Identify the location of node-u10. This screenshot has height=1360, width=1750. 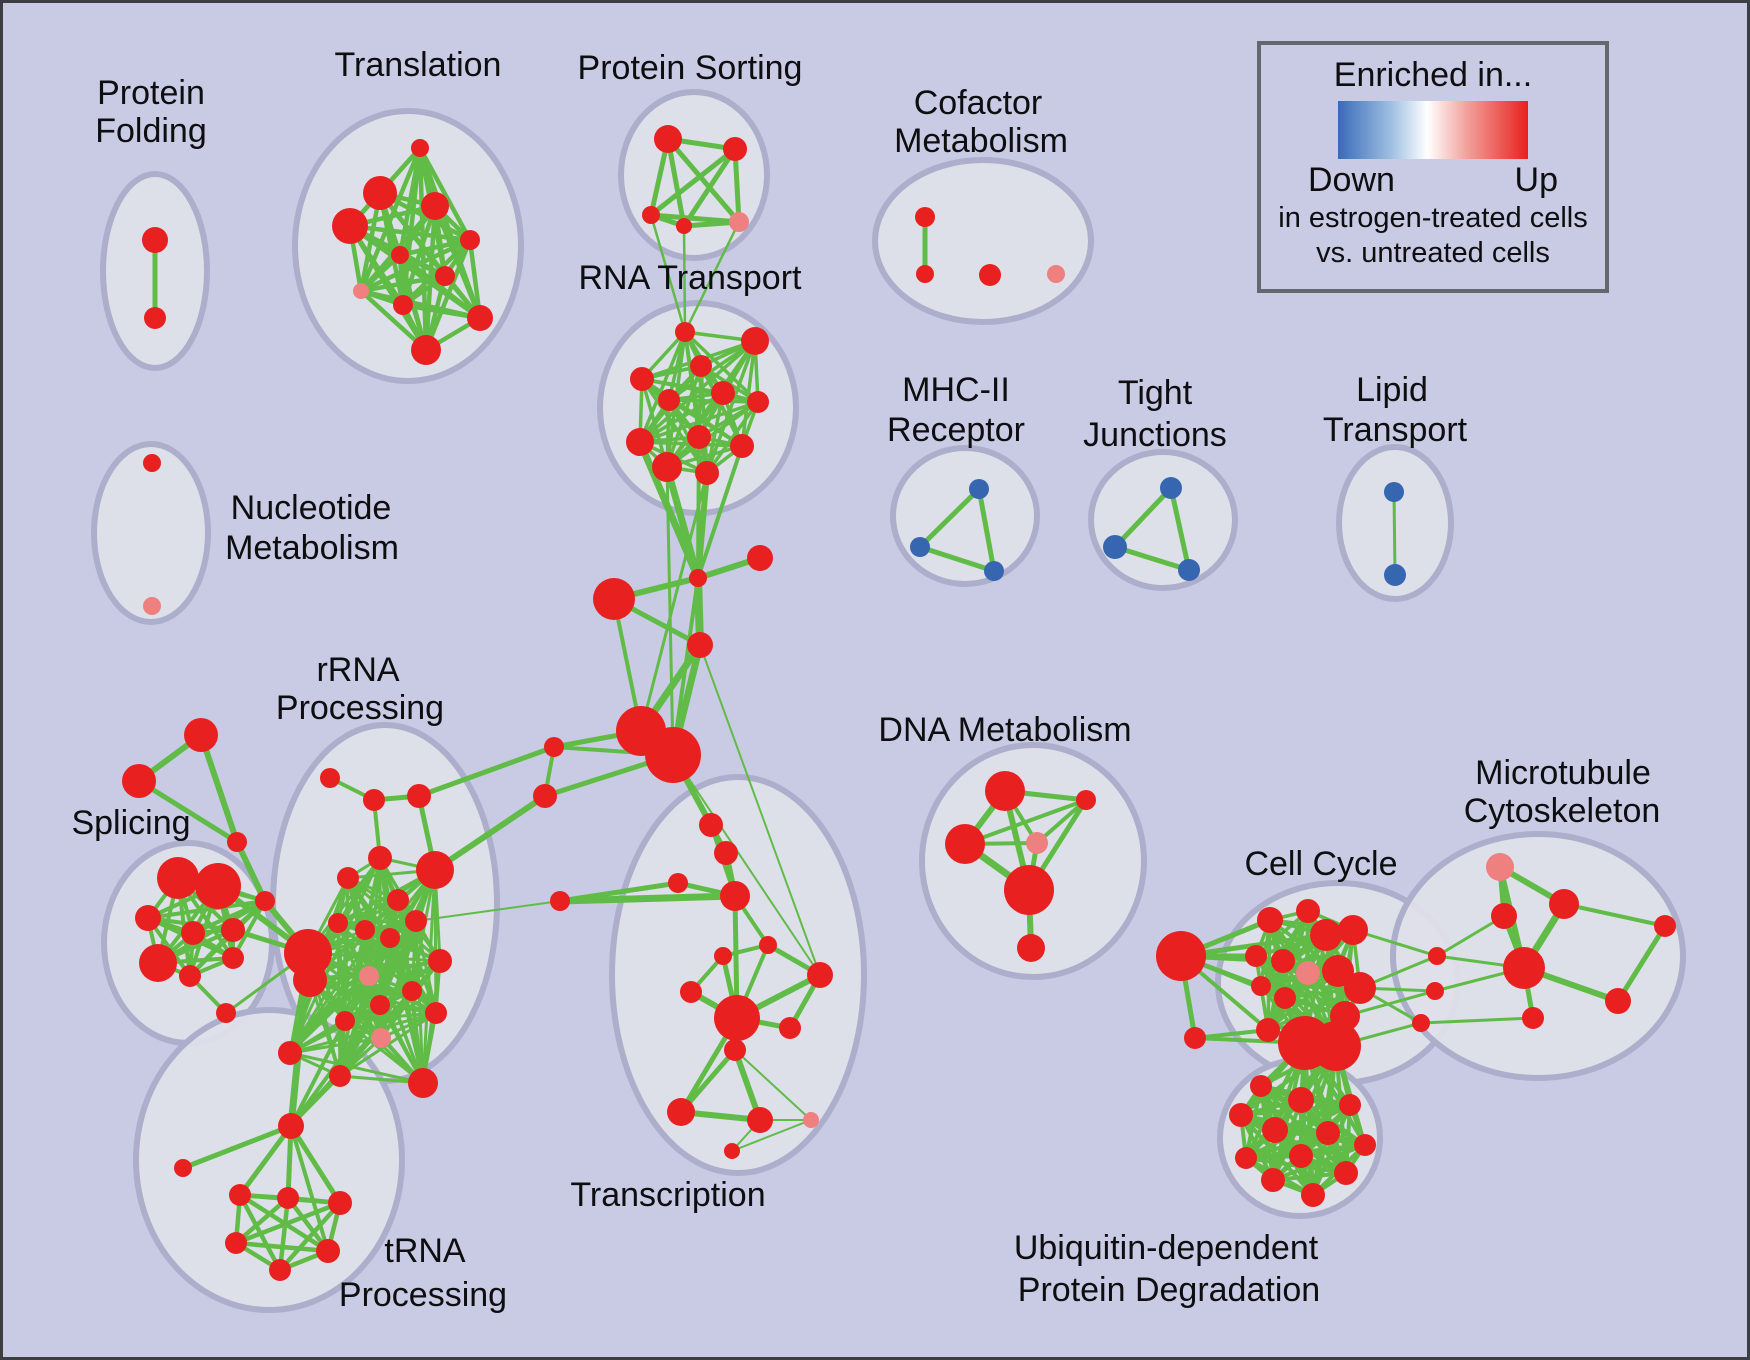
(1273, 1180).